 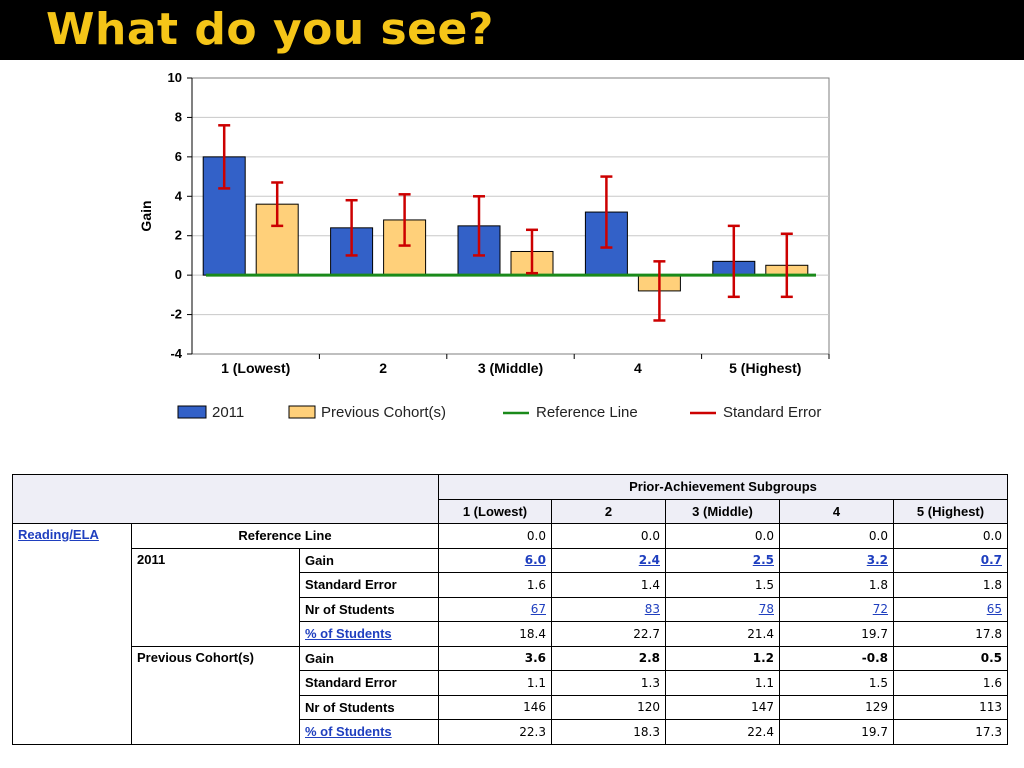 I want to click on subject-cell: Reading/ELA, so click(x=72, y=634).